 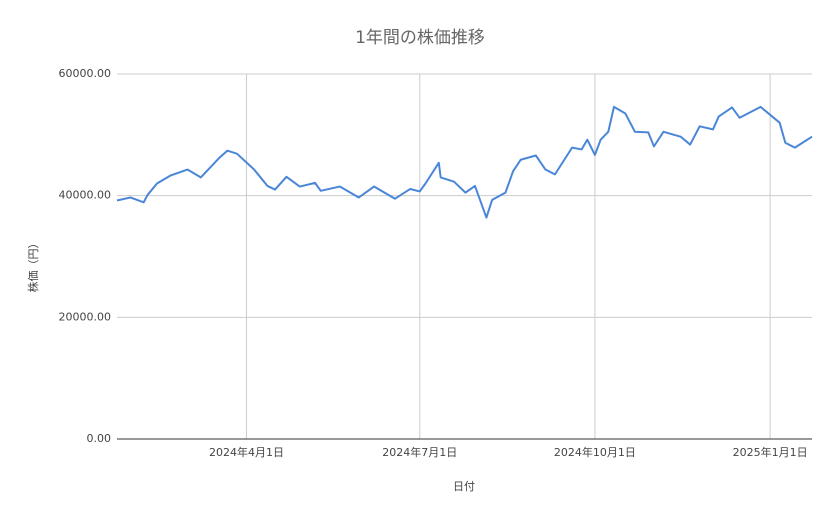 What do you see at coordinates (85, 316) in the screenshot?
I see `y-tick-label: 20000.00` at bounding box center [85, 316].